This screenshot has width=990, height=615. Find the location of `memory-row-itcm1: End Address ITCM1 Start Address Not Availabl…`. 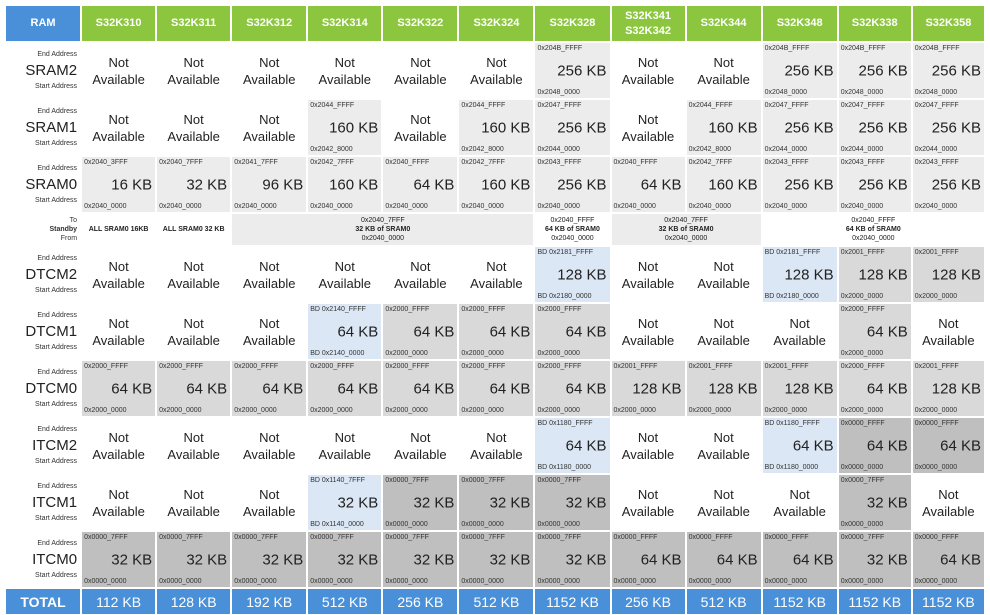

memory-row-itcm1: End Address ITCM1 Start Address Not Availabl… is located at coordinates (495, 502).